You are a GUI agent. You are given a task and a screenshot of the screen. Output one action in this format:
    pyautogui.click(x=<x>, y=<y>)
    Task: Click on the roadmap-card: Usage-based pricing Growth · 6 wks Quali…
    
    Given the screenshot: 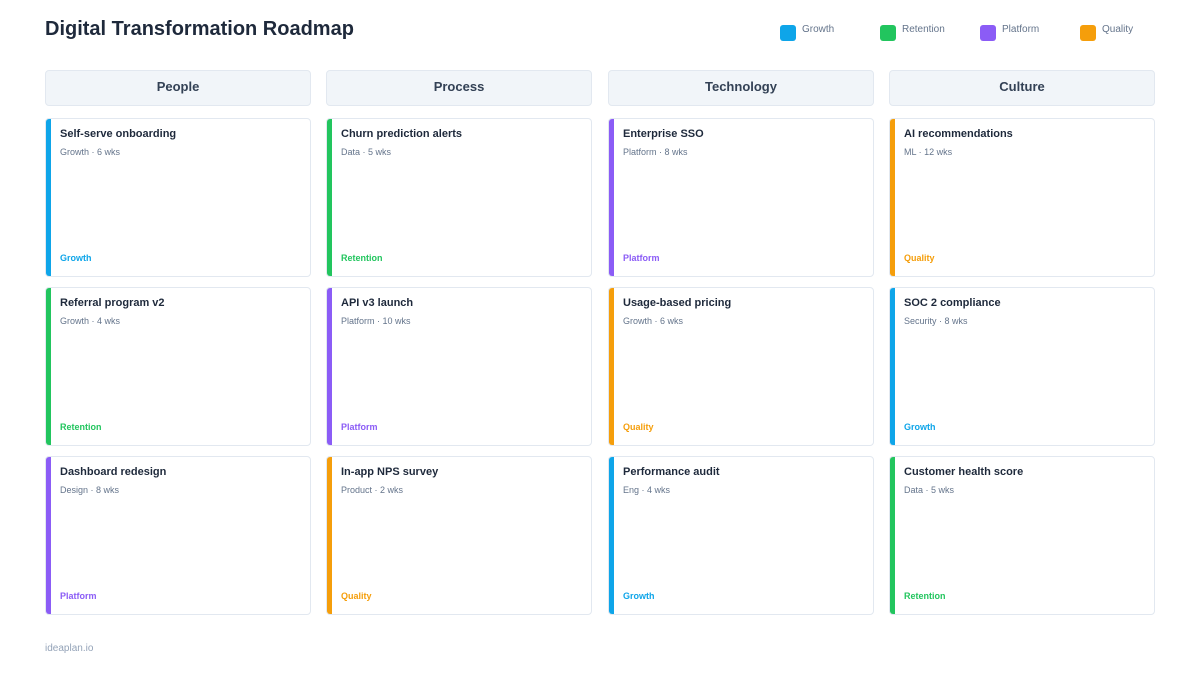 What is the action you would take?
    pyautogui.click(x=741, y=366)
    